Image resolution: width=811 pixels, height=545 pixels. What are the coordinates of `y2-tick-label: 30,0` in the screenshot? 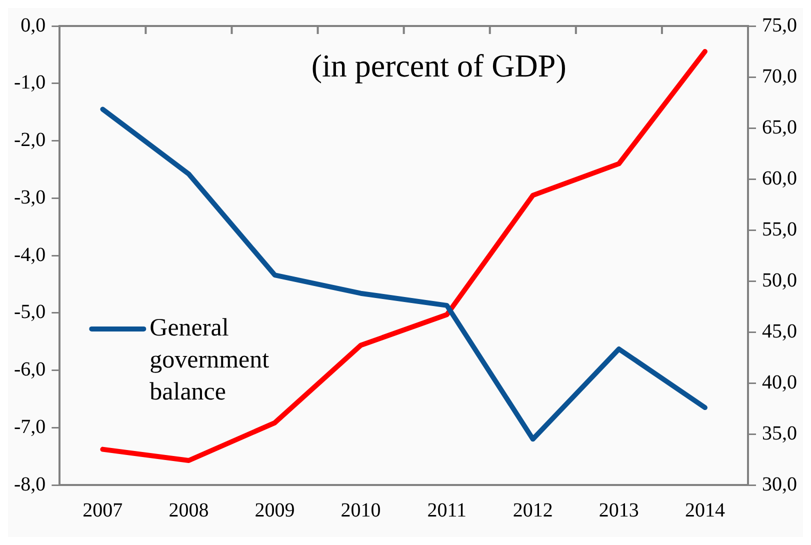 It's located at (779, 484).